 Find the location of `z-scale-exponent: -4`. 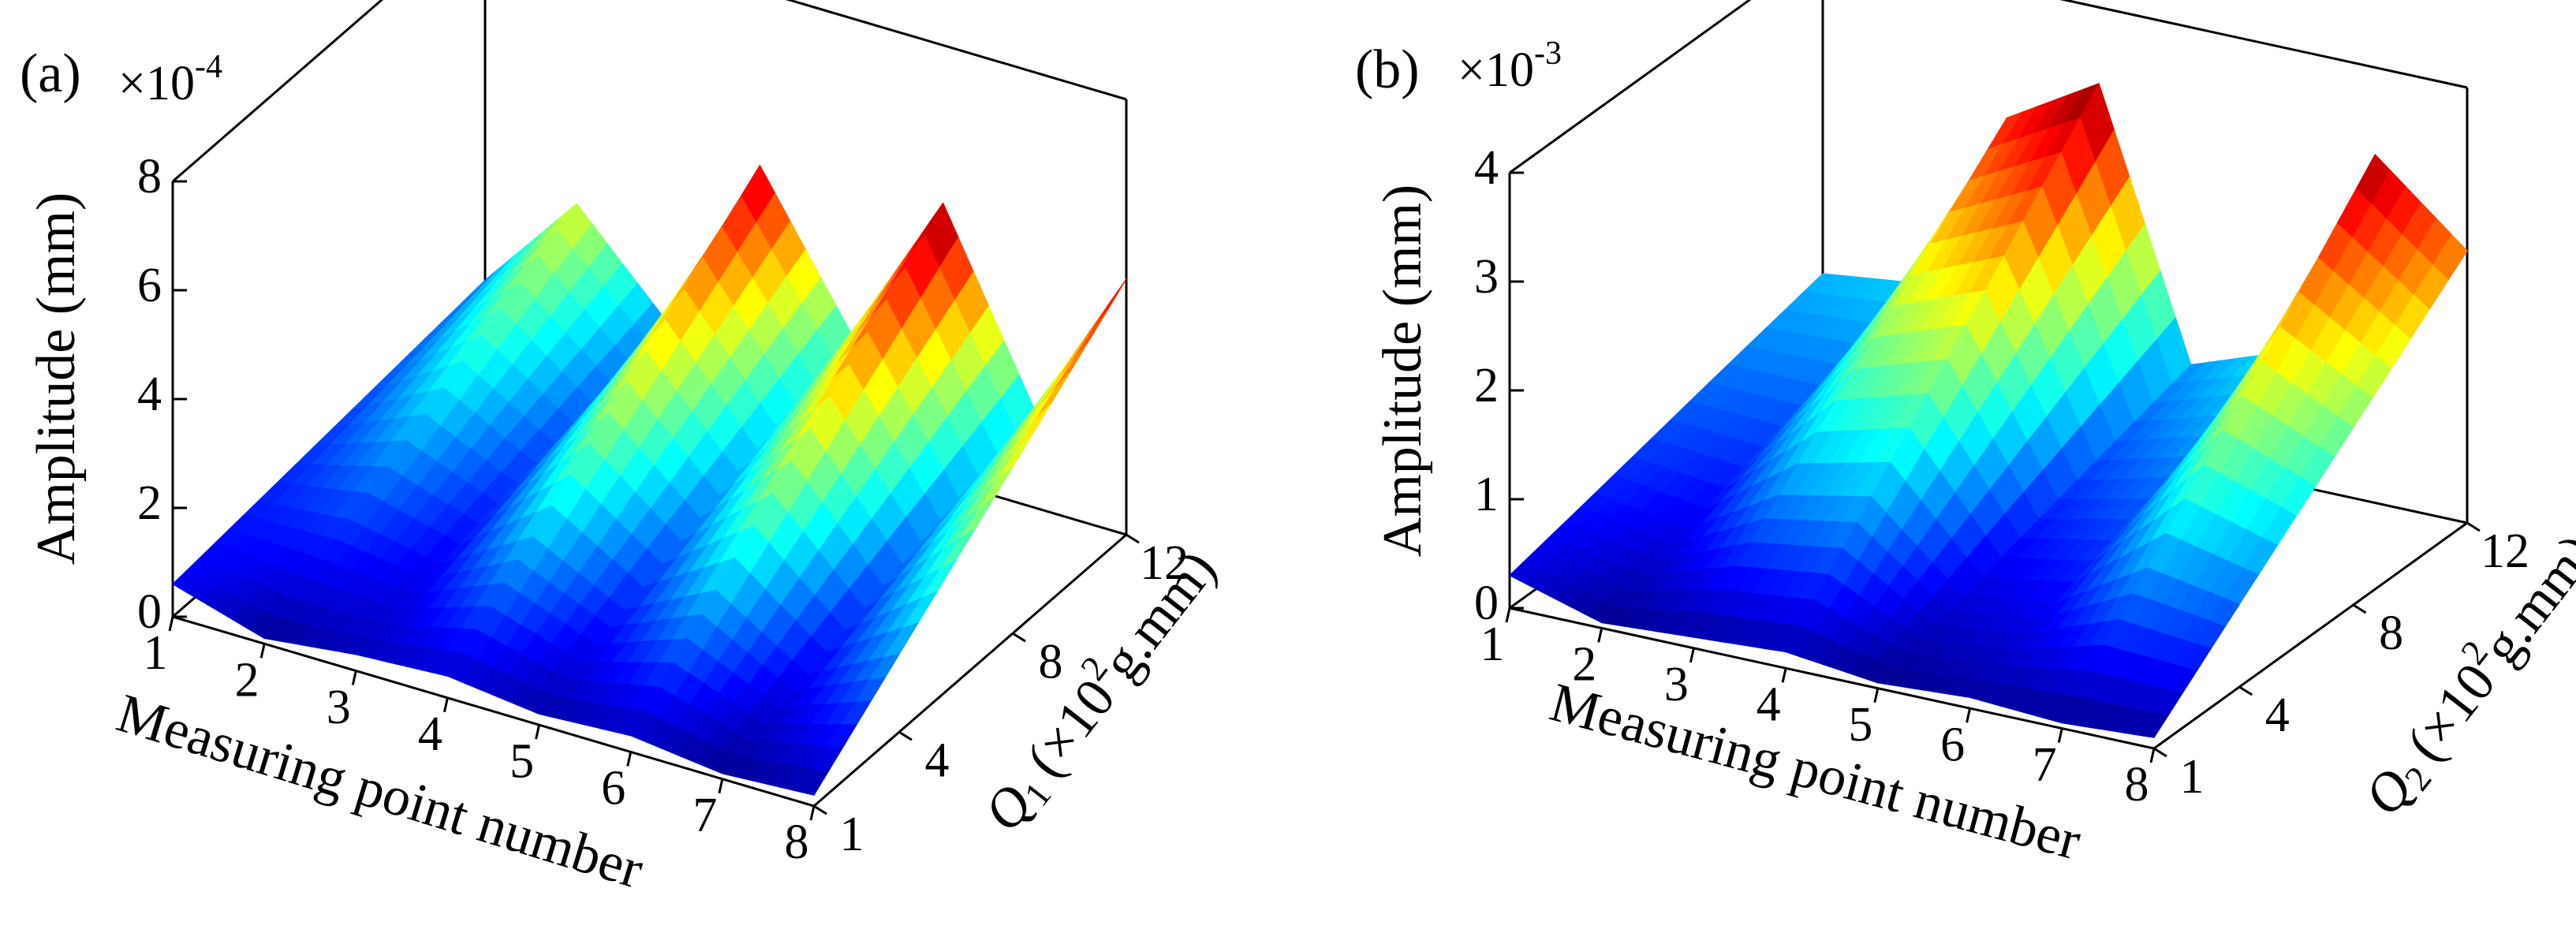

z-scale-exponent: -4 is located at coordinates (208, 67).